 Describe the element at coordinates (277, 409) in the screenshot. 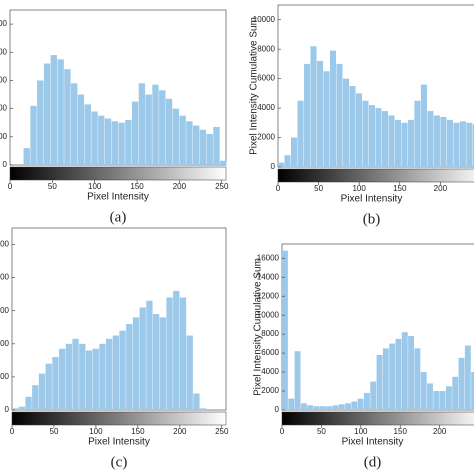

I see `y-tick-label: 0` at that location.